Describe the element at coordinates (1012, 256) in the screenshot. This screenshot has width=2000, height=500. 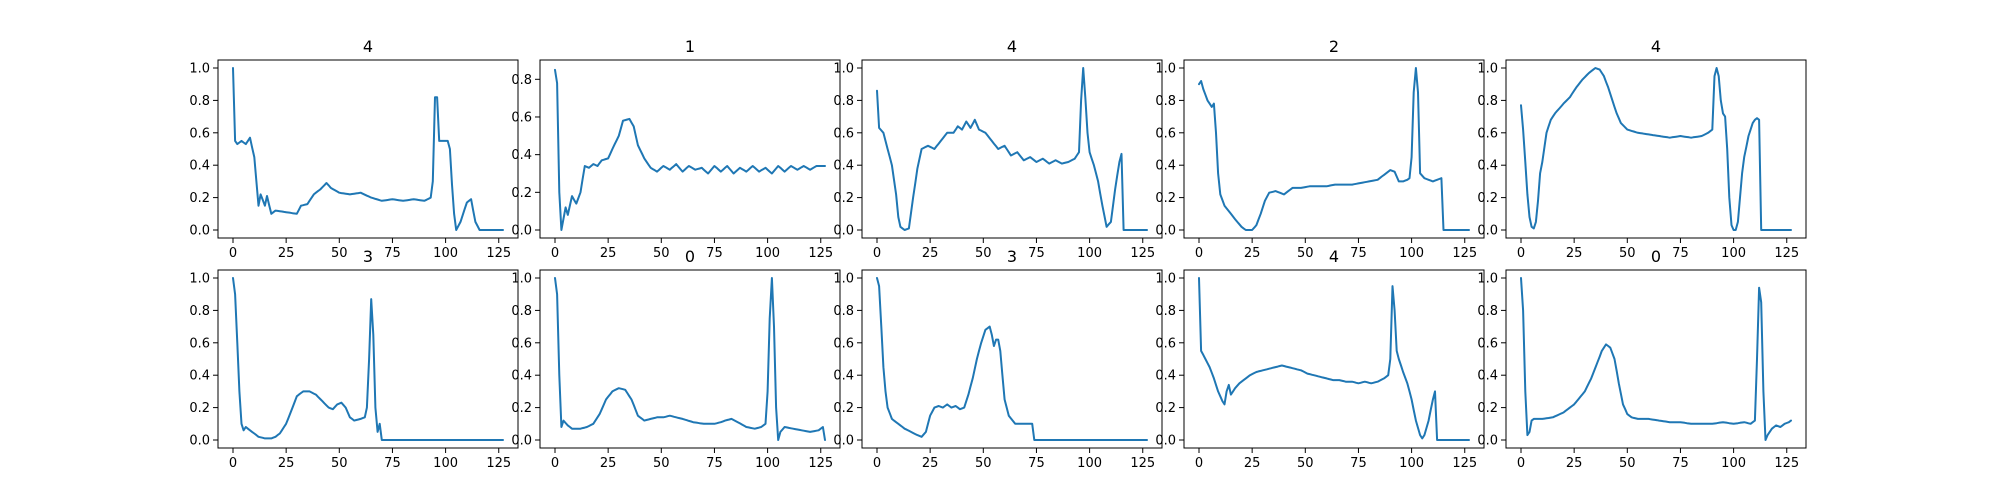
I see `panel-title: 3` at that location.